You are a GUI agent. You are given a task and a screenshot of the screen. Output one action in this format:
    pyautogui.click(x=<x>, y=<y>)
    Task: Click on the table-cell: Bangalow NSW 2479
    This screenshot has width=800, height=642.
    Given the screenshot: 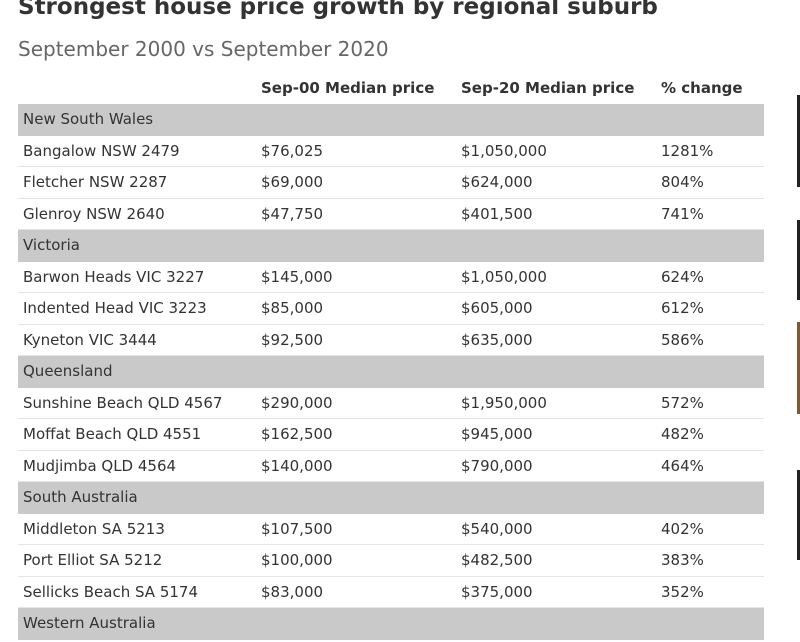 What is the action you would take?
    pyautogui.click(x=101, y=150)
    